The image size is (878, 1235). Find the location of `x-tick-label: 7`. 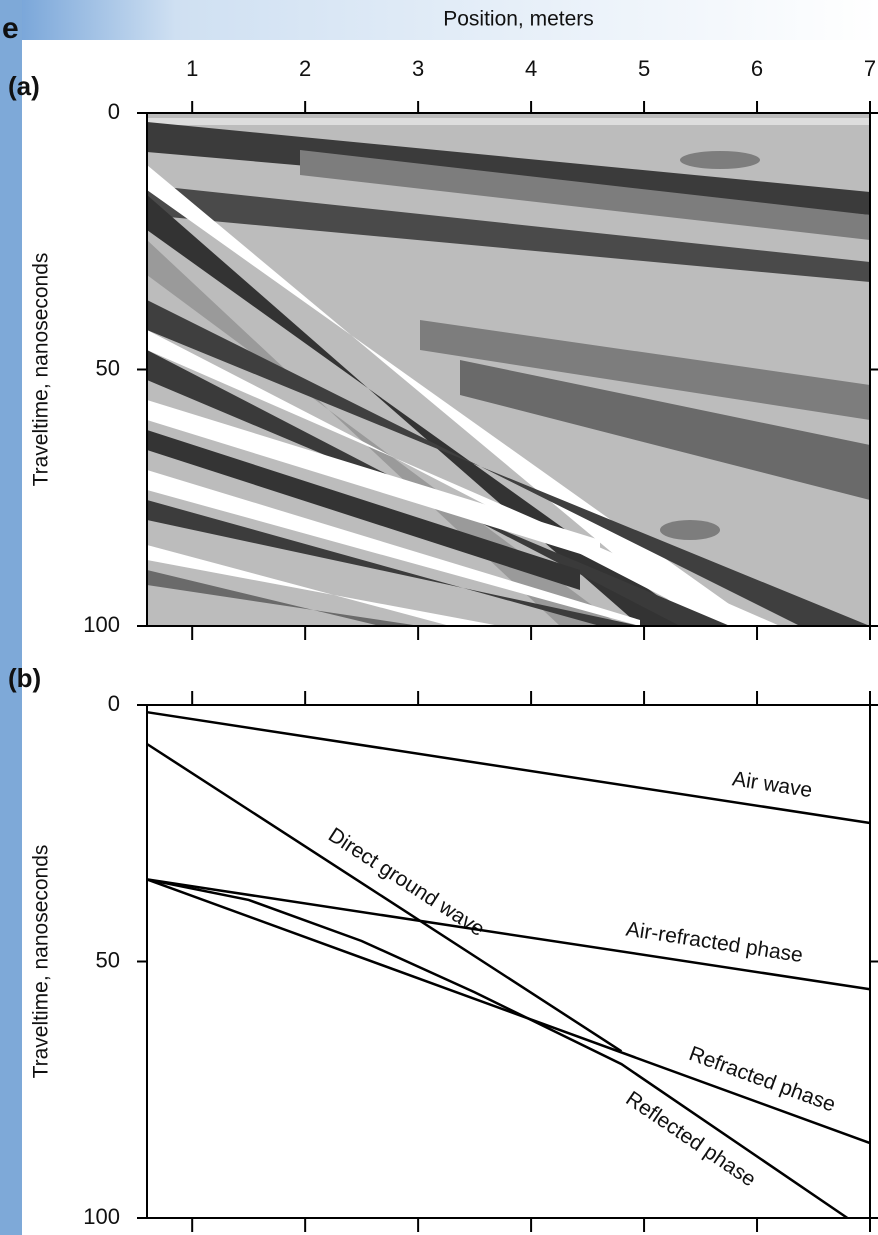

x-tick-label: 7 is located at coordinates (870, 68).